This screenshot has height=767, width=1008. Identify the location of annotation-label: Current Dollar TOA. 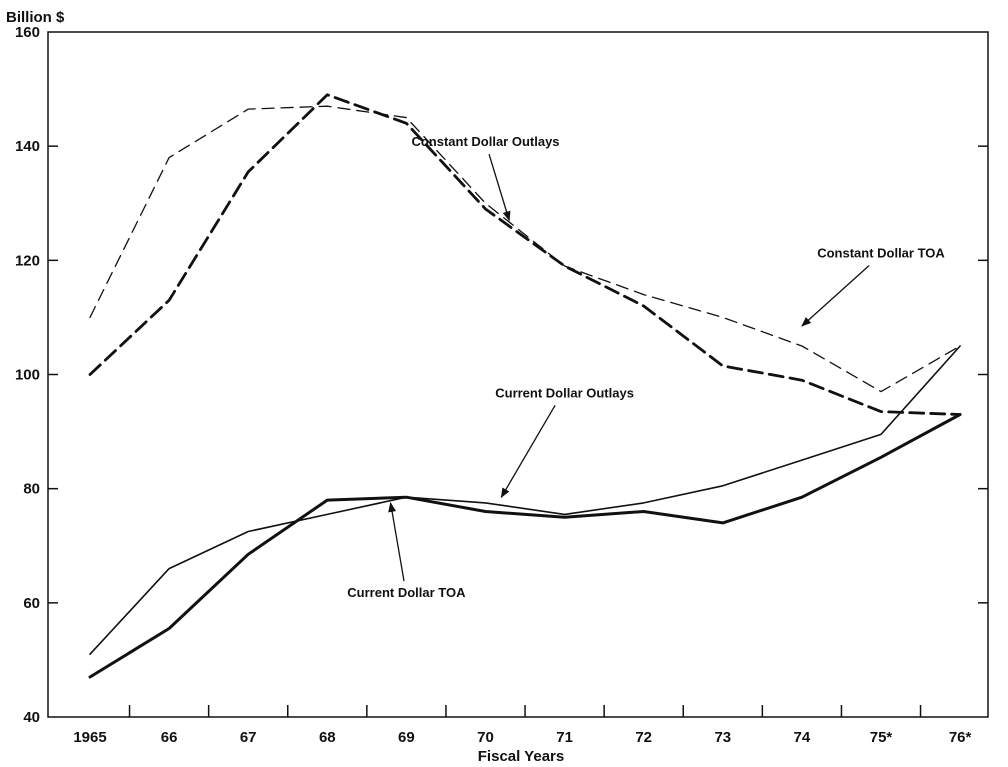
(406, 592).